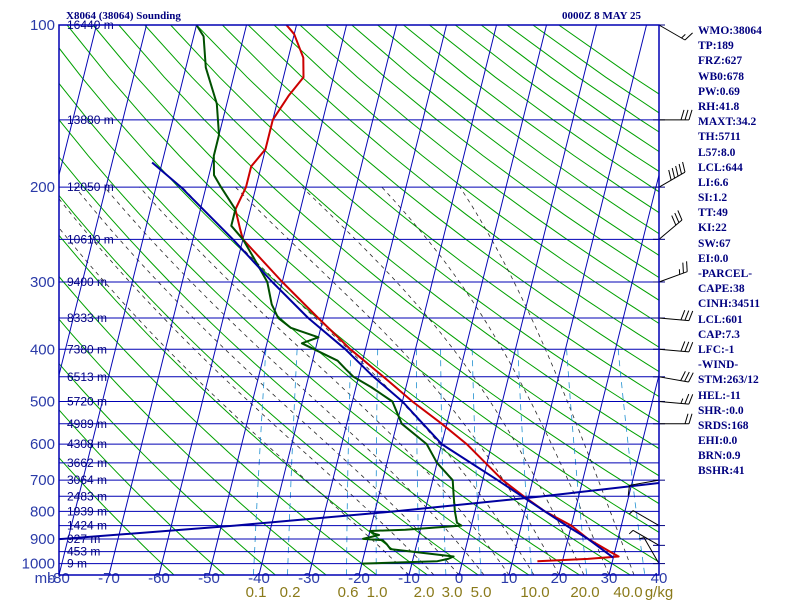 Image resolution: width=800 pixels, height=600 pixels. I want to click on height-label: 2483 m, so click(87, 496).